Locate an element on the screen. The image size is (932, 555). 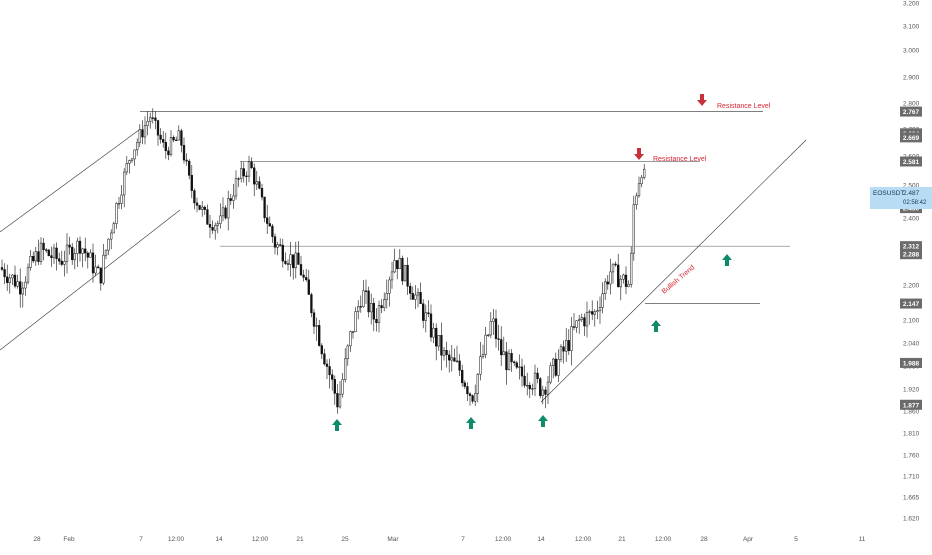
y-tick-label: 3.000 is located at coordinates (911, 51).